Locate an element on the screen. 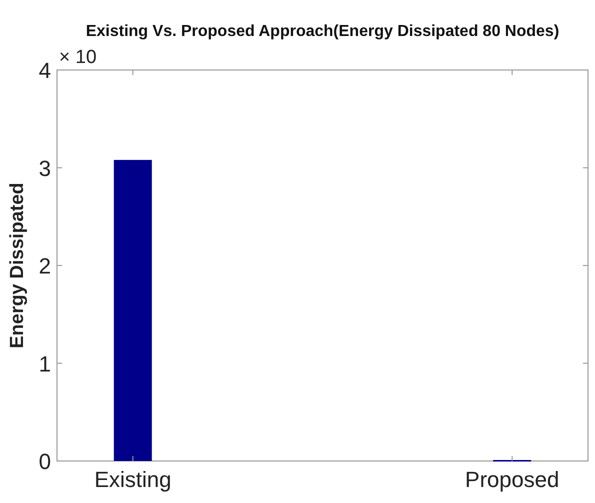 The image size is (595, 503). y-tick-label: 0 is located at coordinates (44, 461).